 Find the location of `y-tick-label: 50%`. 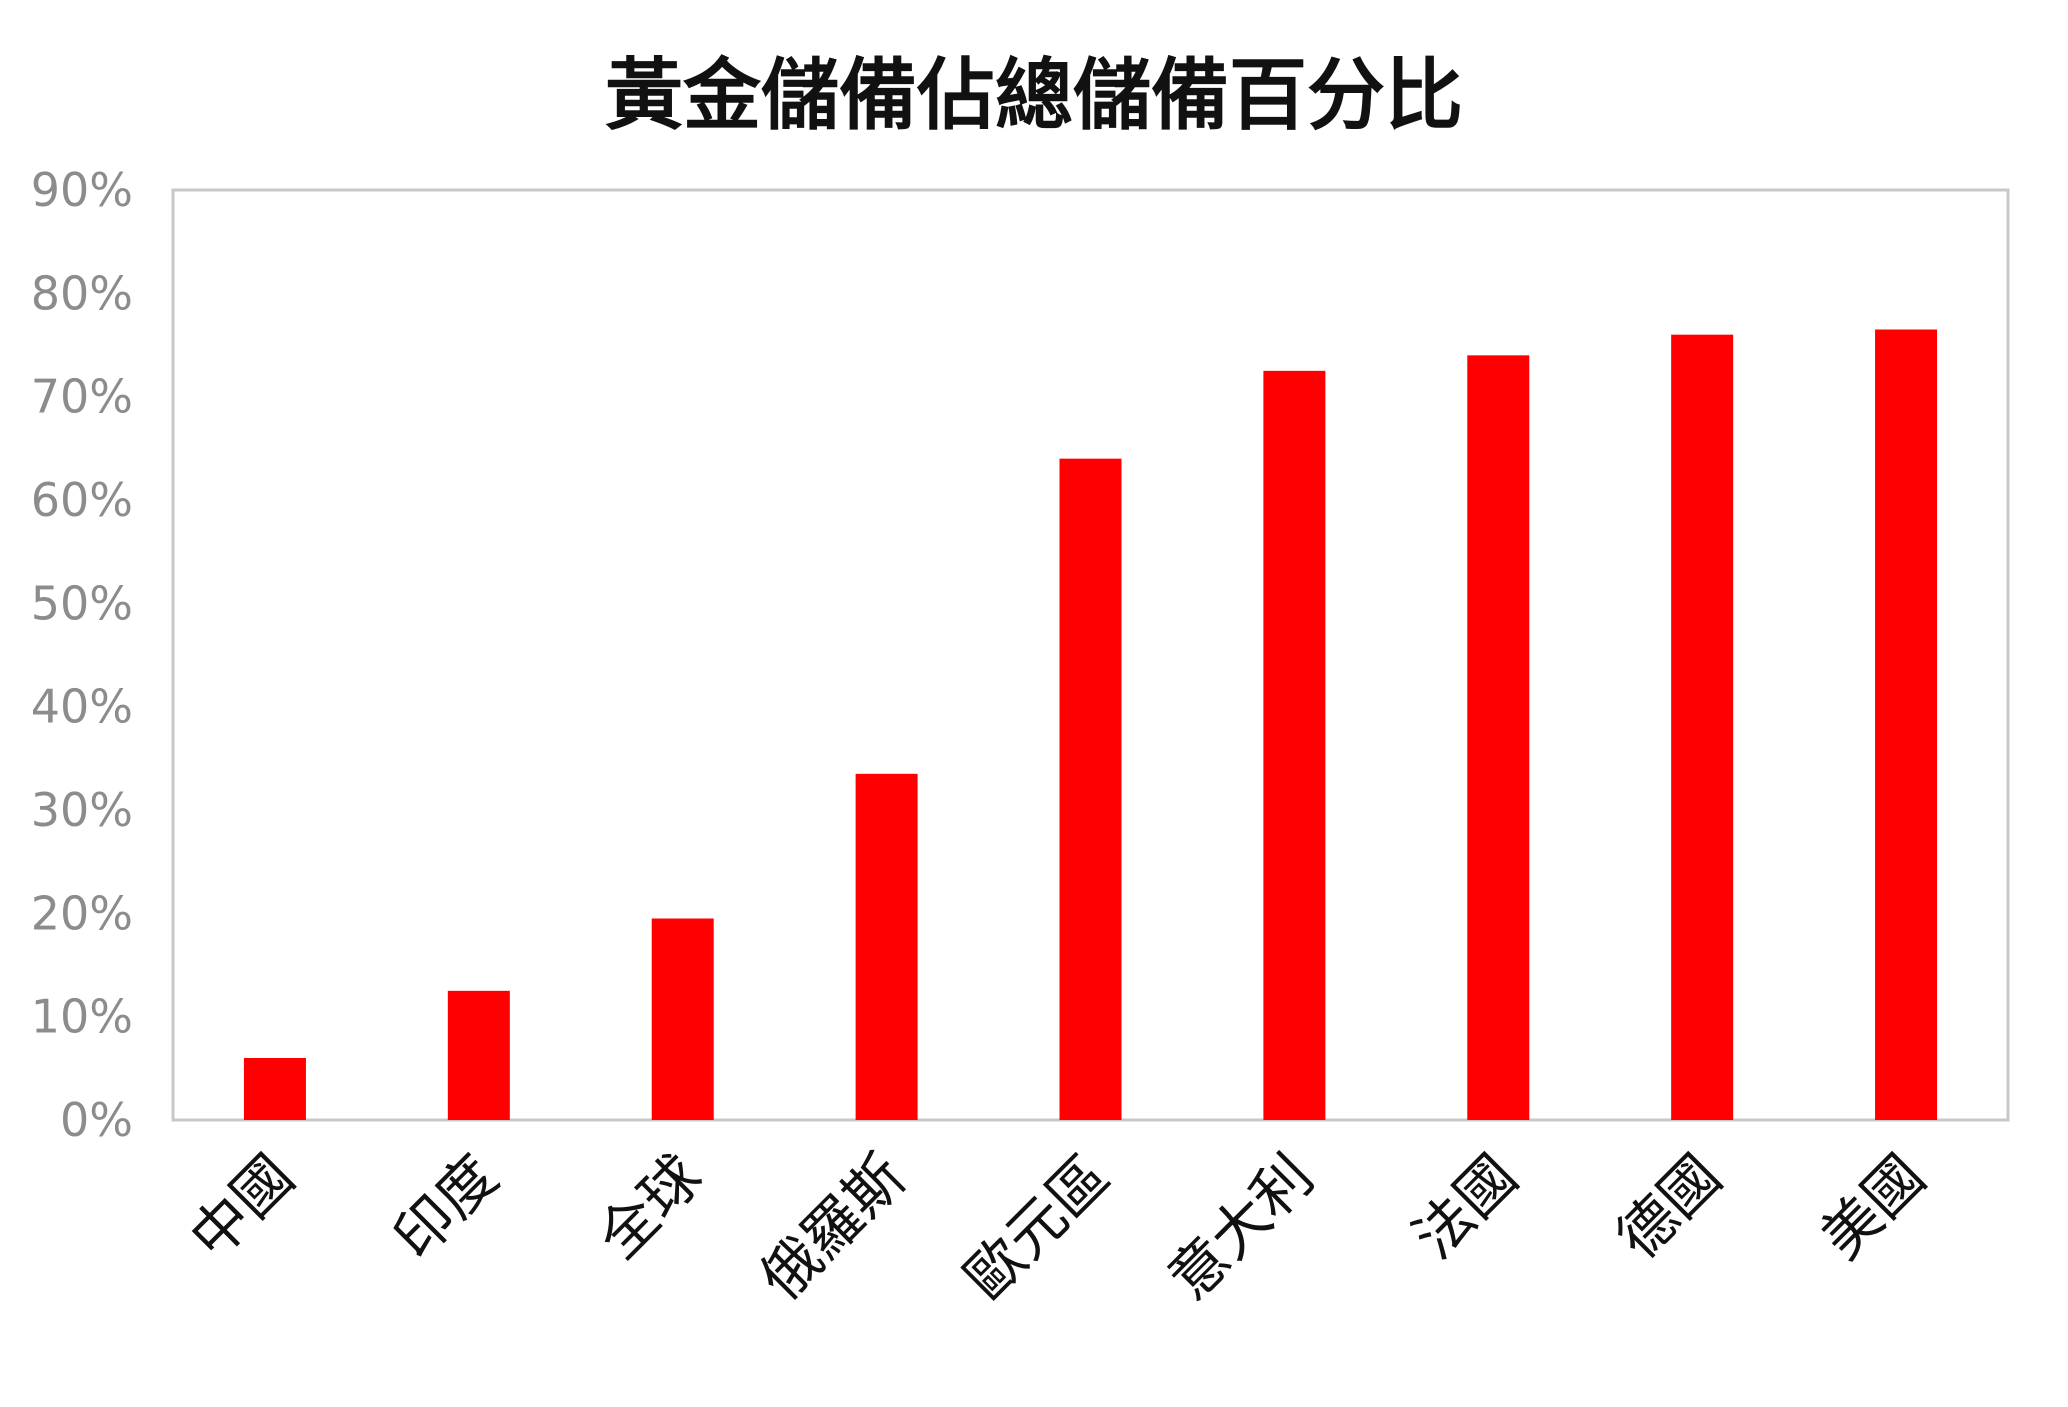

y-tick-label: 50% is located at coordinates (82, 603).